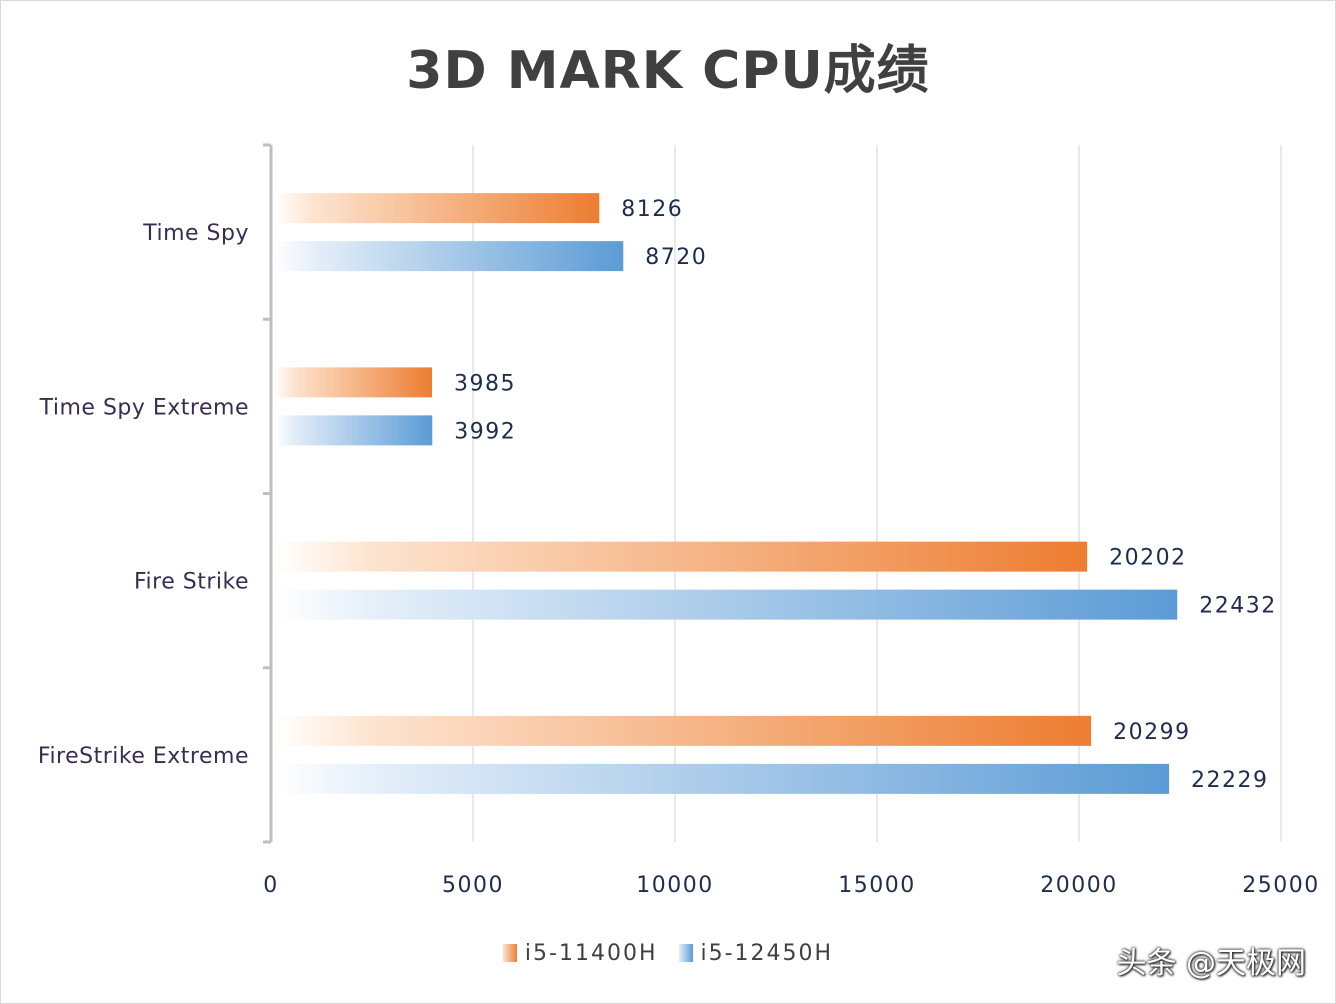  Describe the element at coordinates (1211, 963) in the screenshot. I see `watermark: 头条 @天极网` at that location.